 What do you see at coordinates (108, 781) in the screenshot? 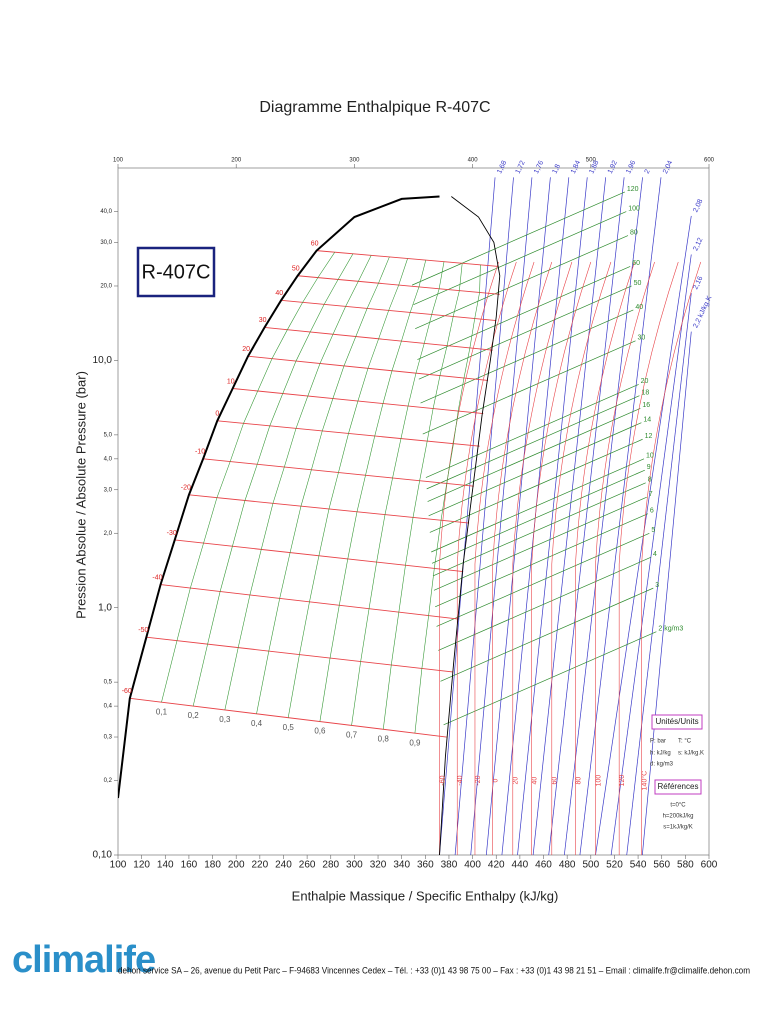
I see `y-tick-label: 0,2` at bounding box center [108, 781].